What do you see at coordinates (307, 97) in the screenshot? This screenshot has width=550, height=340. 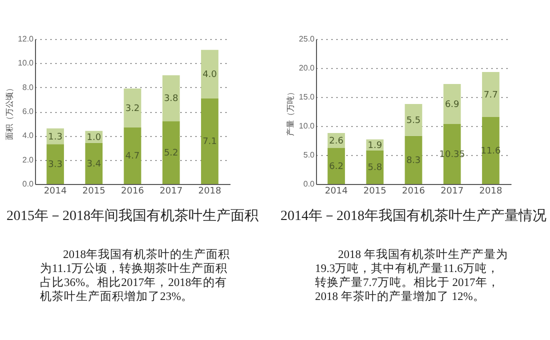 I see `y-tick-label: 15.0` at bounding box center [307, 97].